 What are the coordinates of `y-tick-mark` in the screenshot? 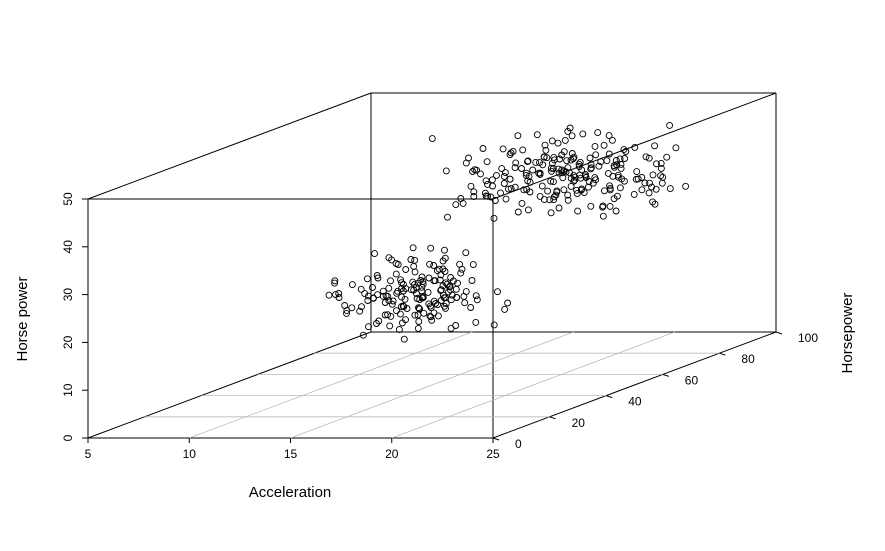 It's located at (665, 375).